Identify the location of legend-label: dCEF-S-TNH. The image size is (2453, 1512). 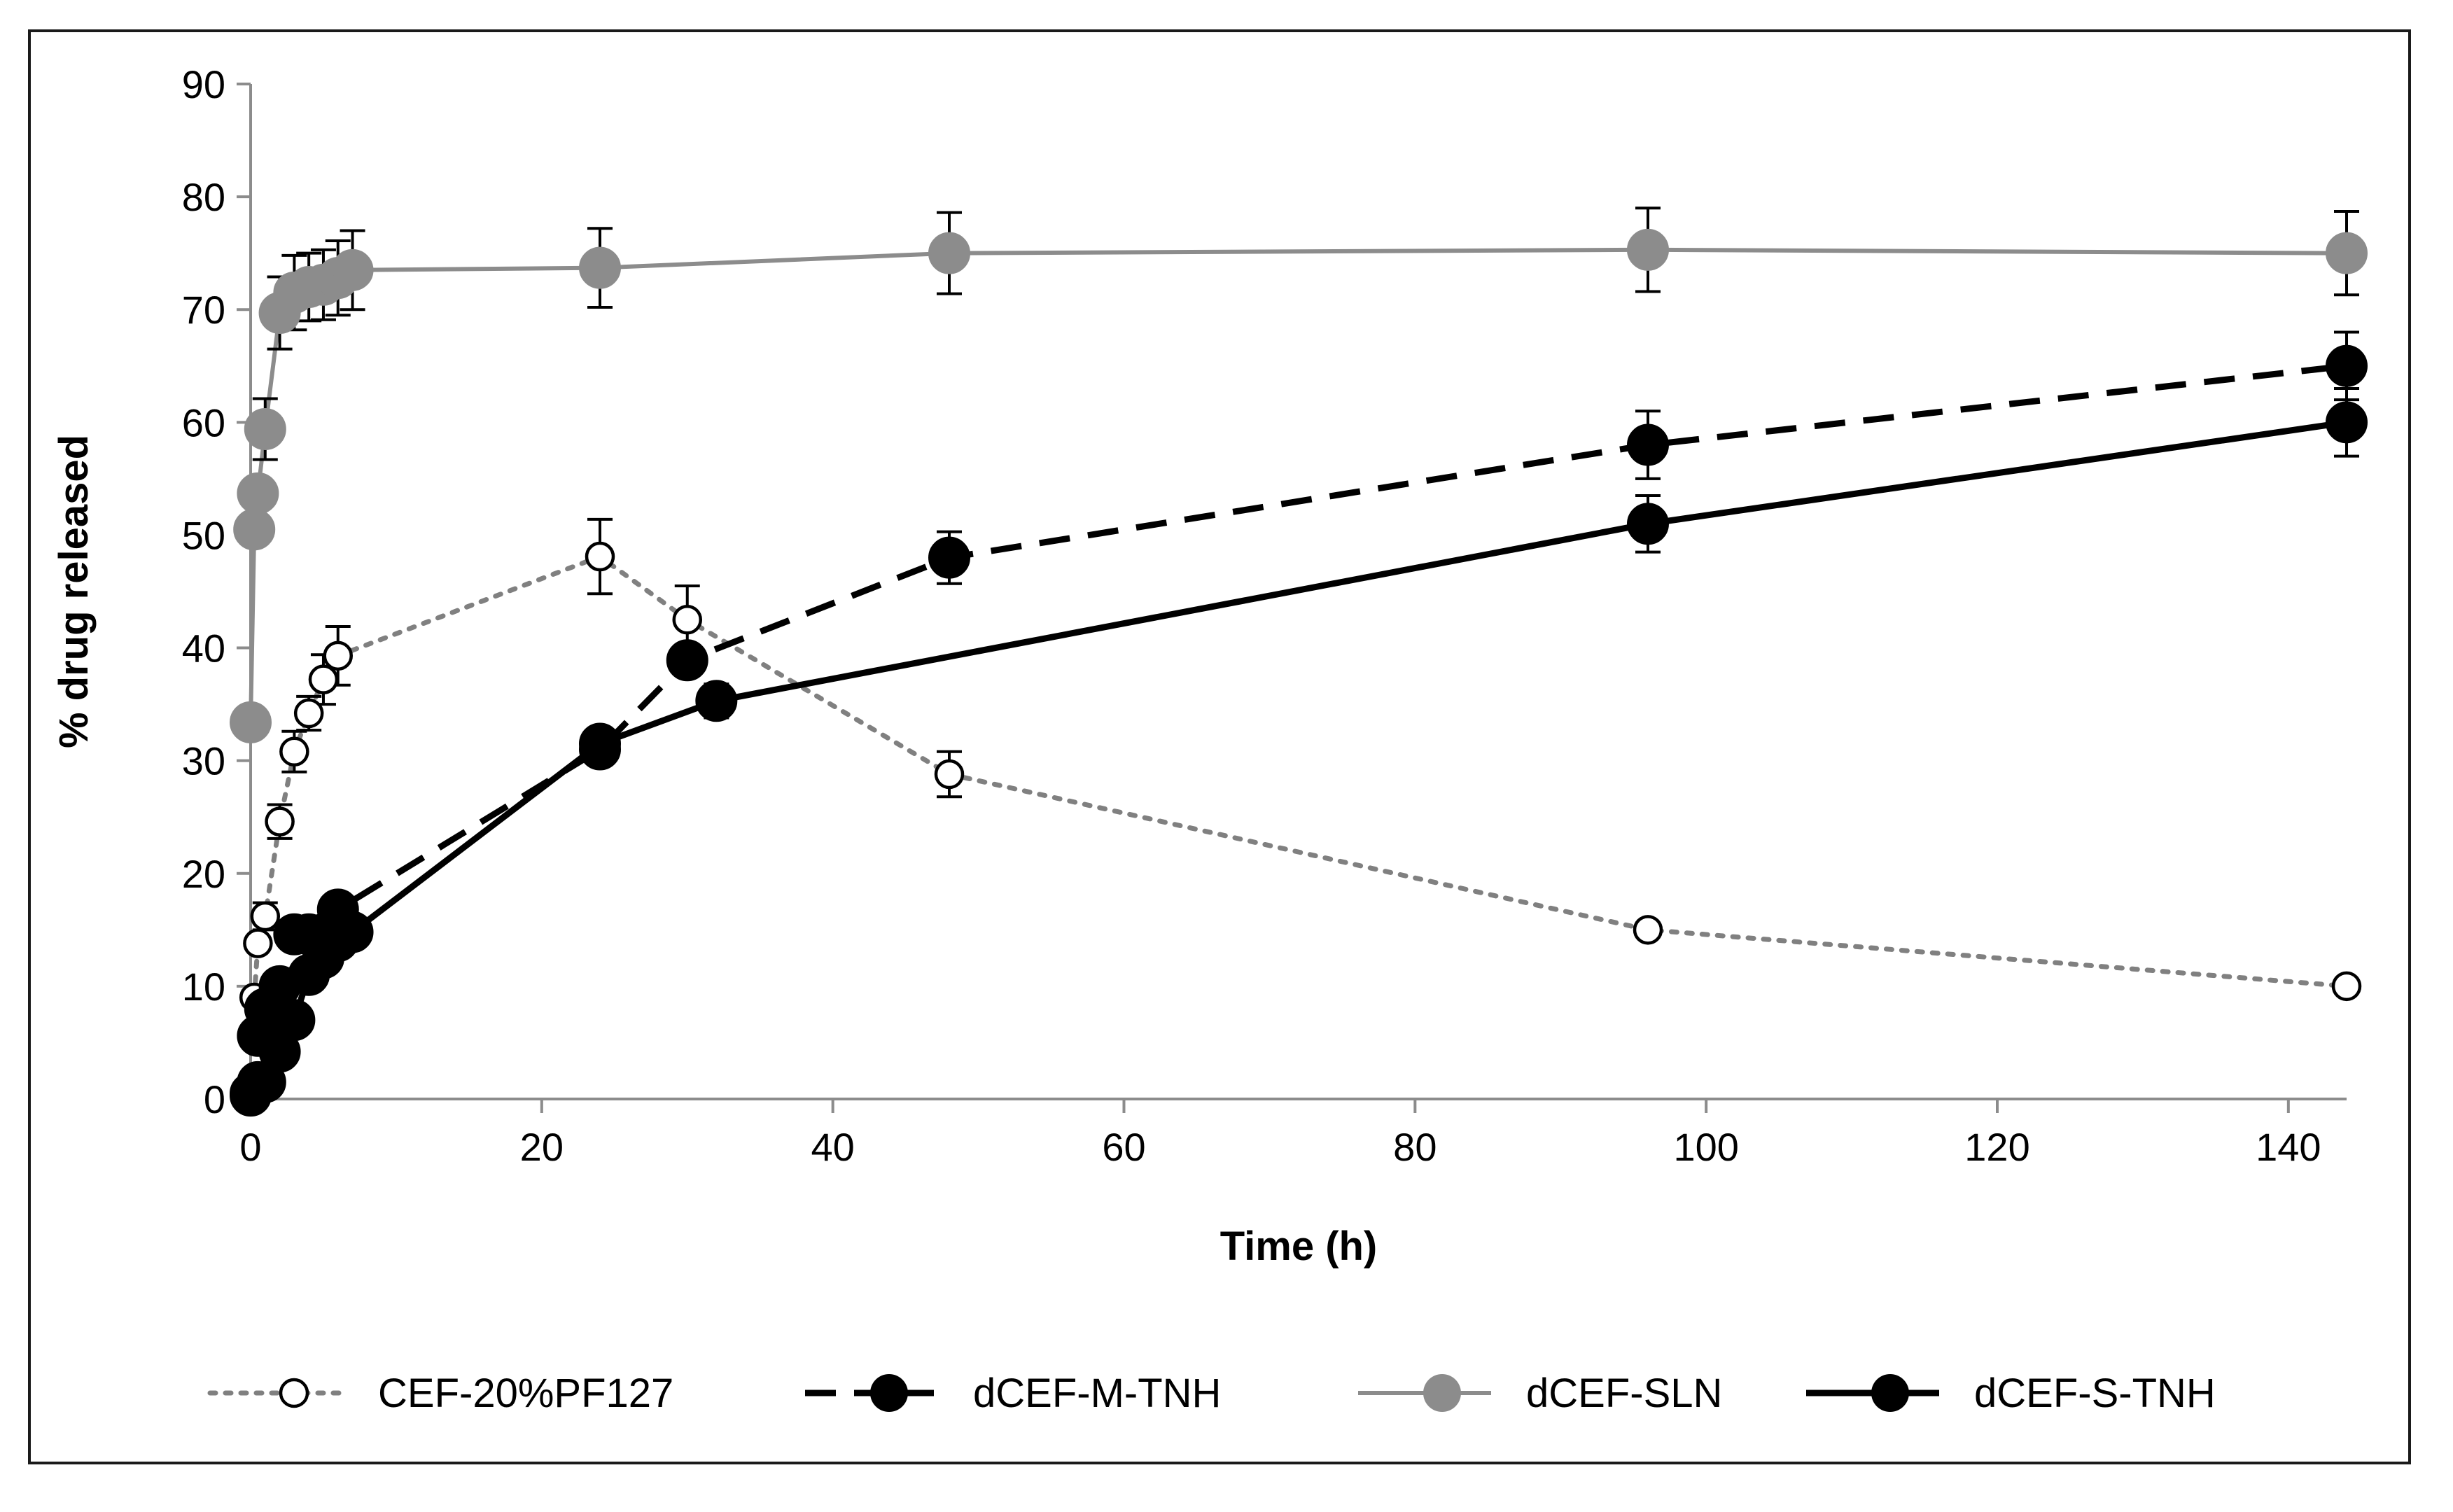
(2095, 1393).